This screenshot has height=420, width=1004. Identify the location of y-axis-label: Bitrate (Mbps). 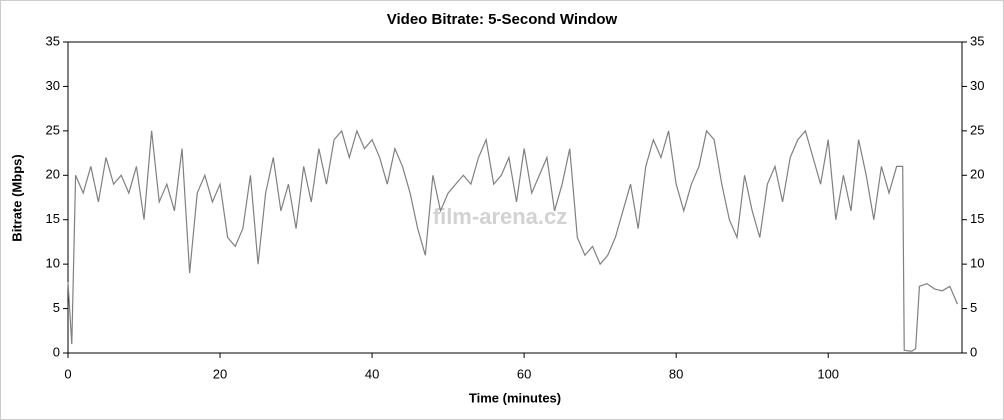
(16, 197).